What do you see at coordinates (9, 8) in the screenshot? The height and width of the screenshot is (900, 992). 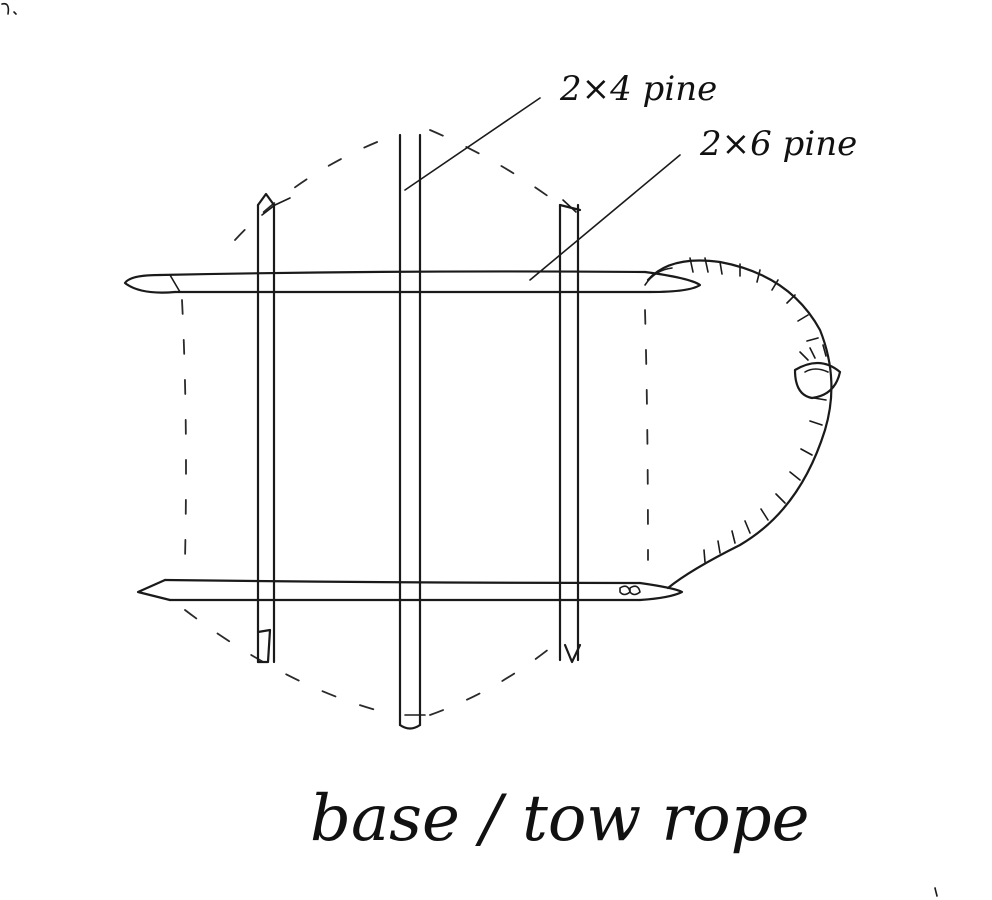 I see `stray-mark` at bounding box center [9, 8].